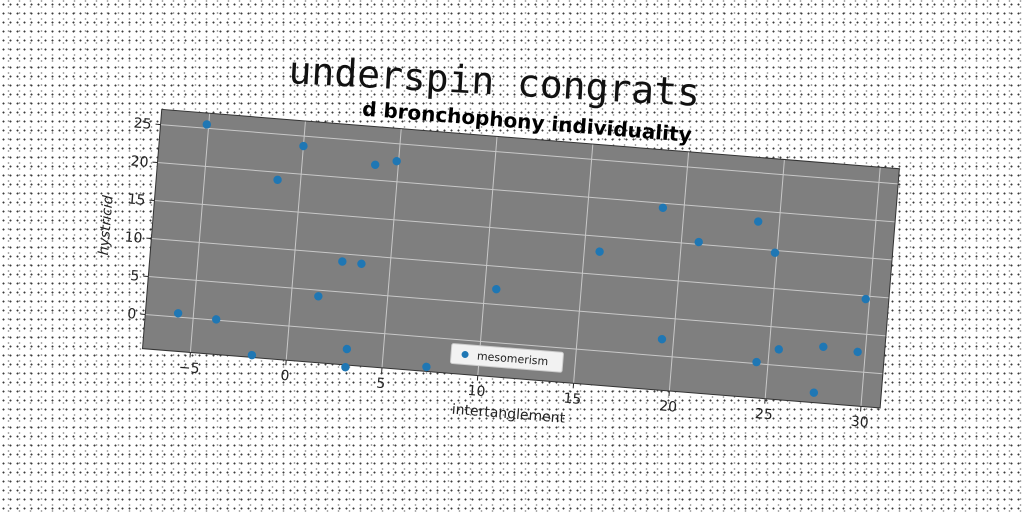 This screenshot has height=512, width=1024. What do you see at coordinates (285, 376) in the screenshot?
I see `x-tick-label: 0` at bounding box center [285, 376].